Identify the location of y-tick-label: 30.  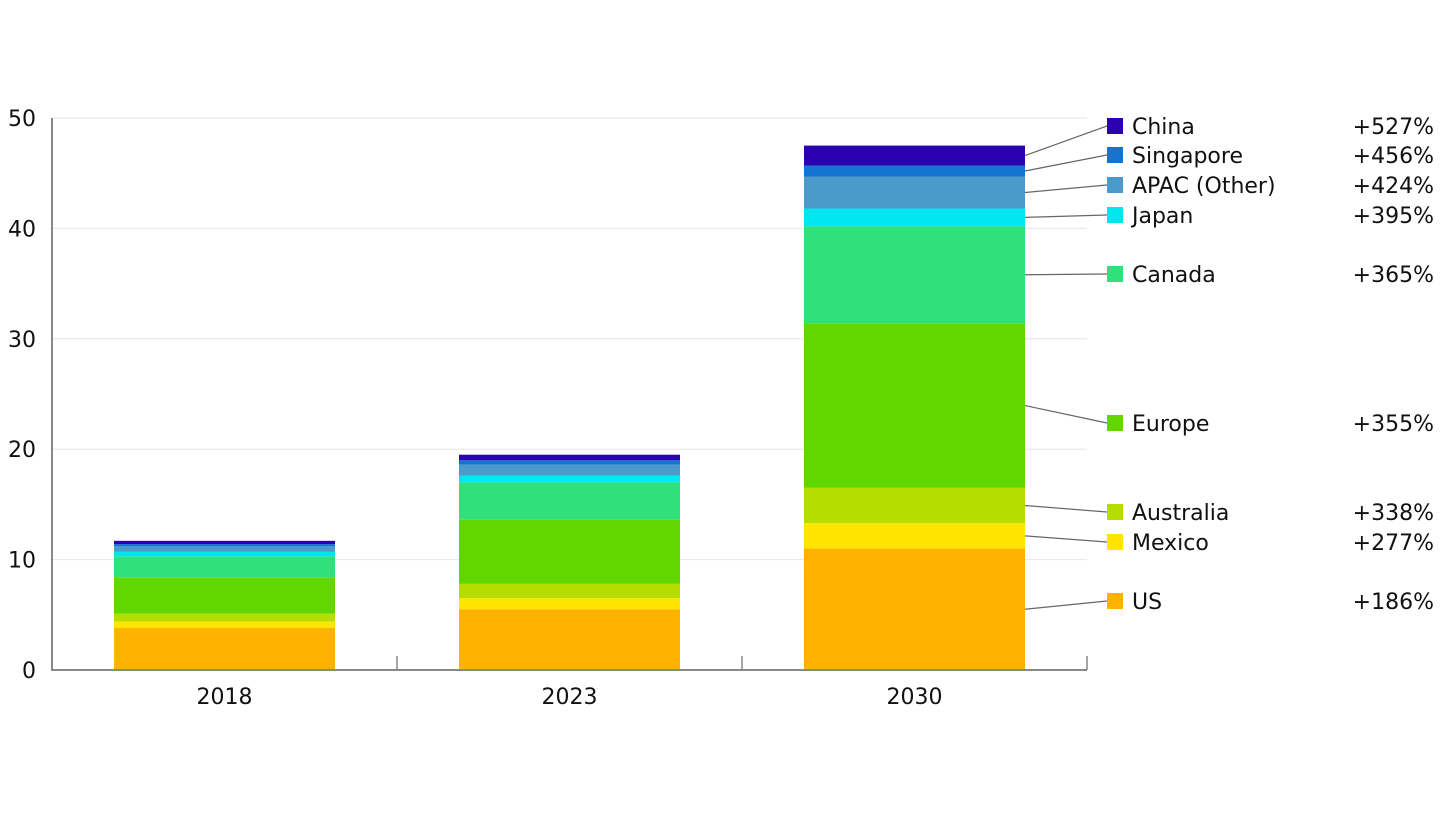
(22, 340).